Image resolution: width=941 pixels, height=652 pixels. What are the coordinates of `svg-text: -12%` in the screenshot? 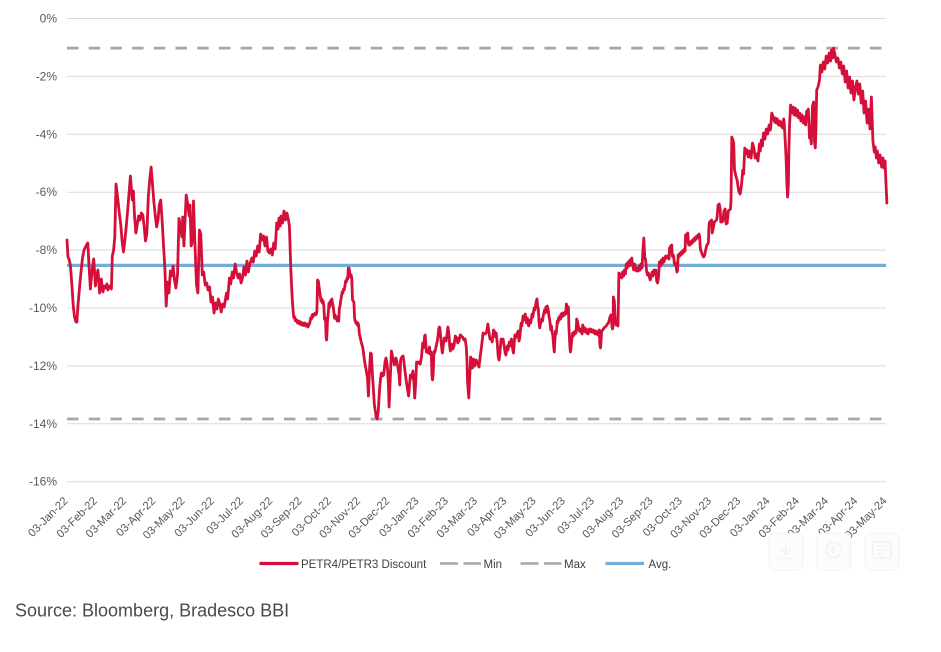 It's located at (43, 366).